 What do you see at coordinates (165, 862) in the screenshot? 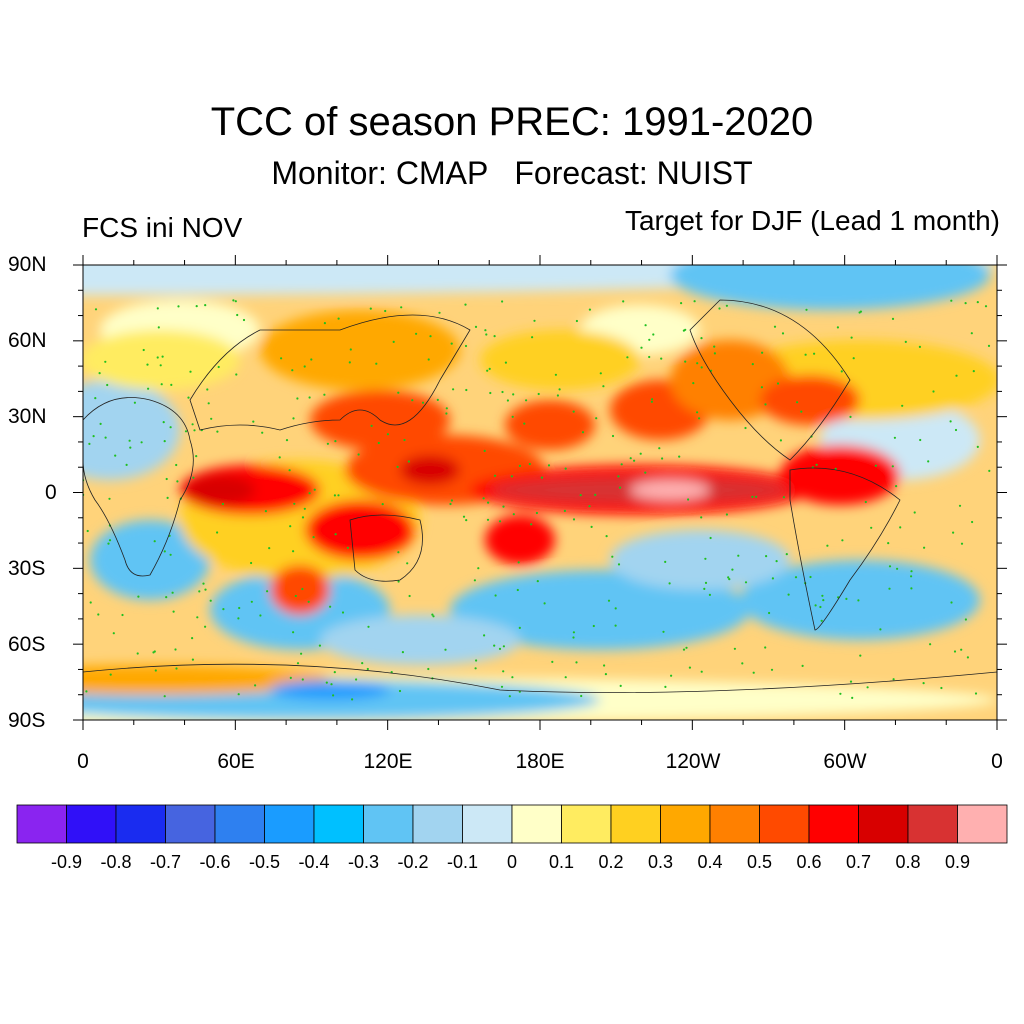
I see `colorbar-label: -0.7` at bounding box center [165, 862].